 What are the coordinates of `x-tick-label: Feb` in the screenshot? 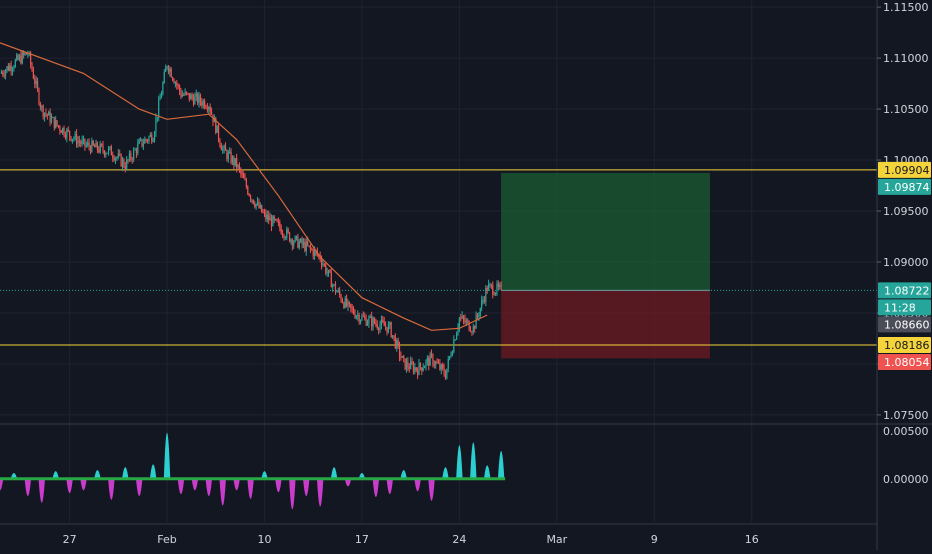 It's located at (166, 539).